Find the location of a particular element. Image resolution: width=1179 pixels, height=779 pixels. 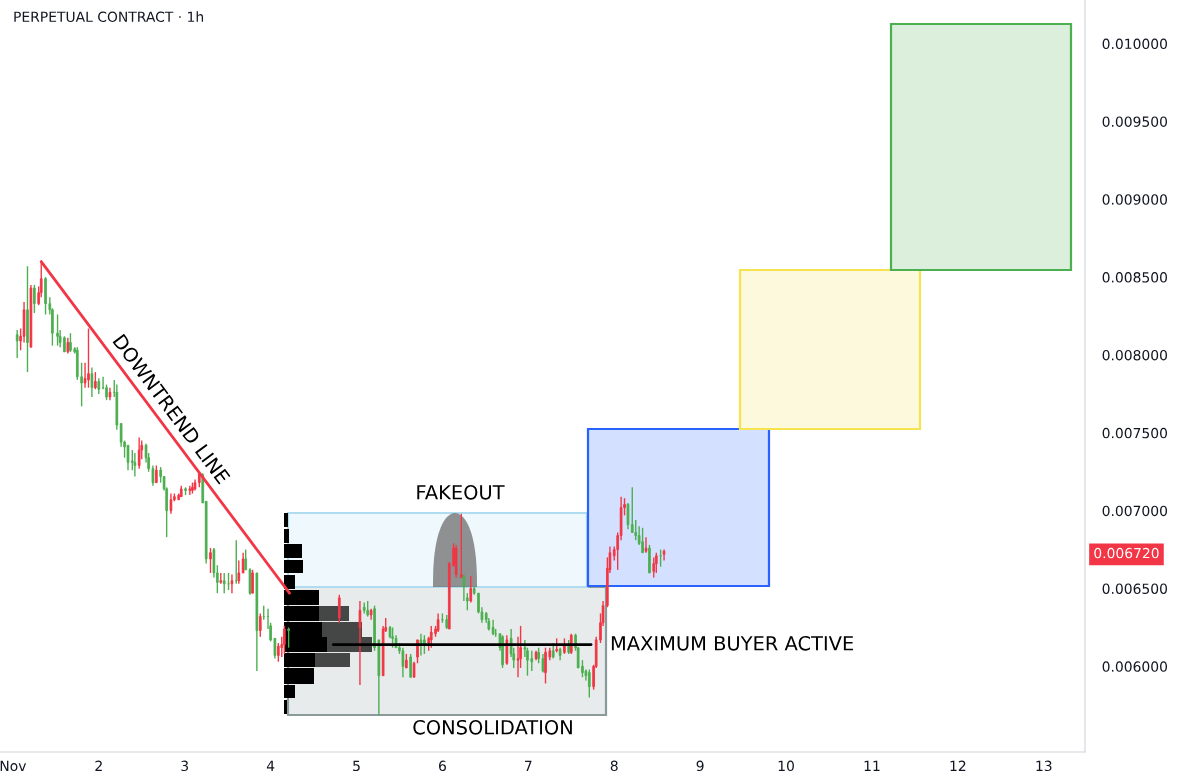

annotation: CONSOLIDATION is located at coordinates (492, 727).